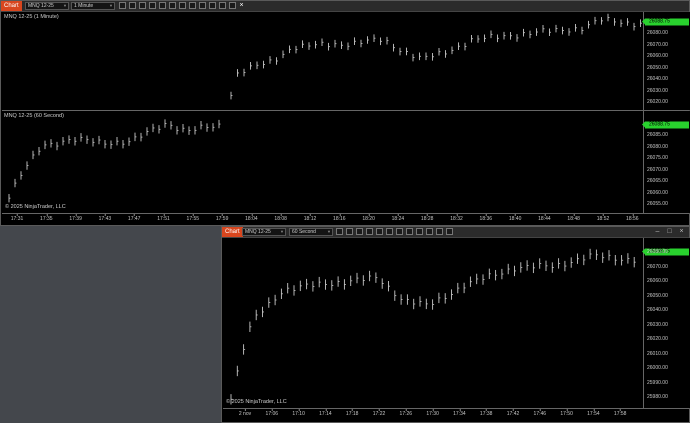  What do you see at coordinates (345, 110) in the screenshot?
I see `panel-divider` at bounding box center [345, 110].